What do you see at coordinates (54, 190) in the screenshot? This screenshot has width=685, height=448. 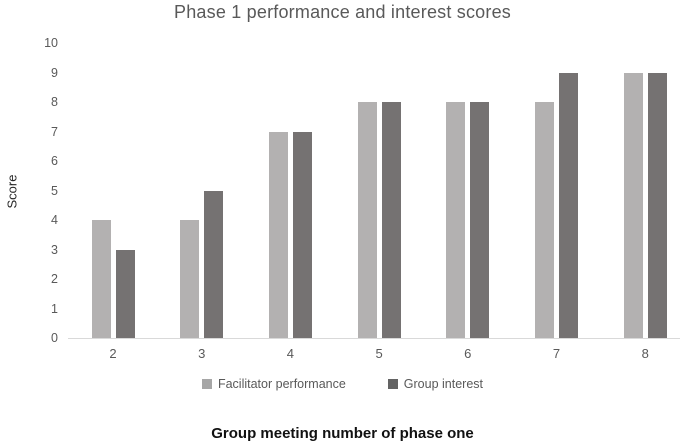 I see `y-tick-label: 5` at bounding box center [54, 190].